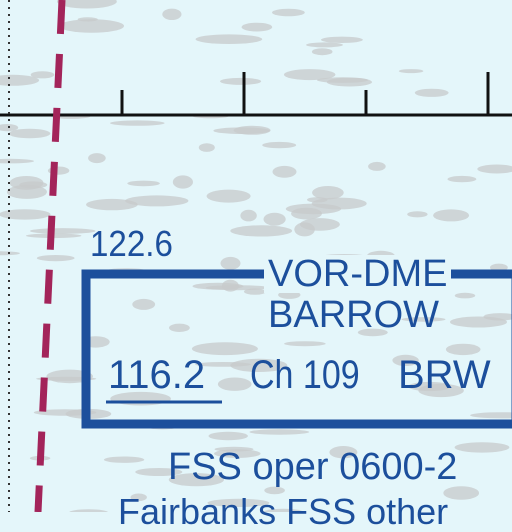  I want to click on navaid-channel-label: Ch 109, so click(305, 375).